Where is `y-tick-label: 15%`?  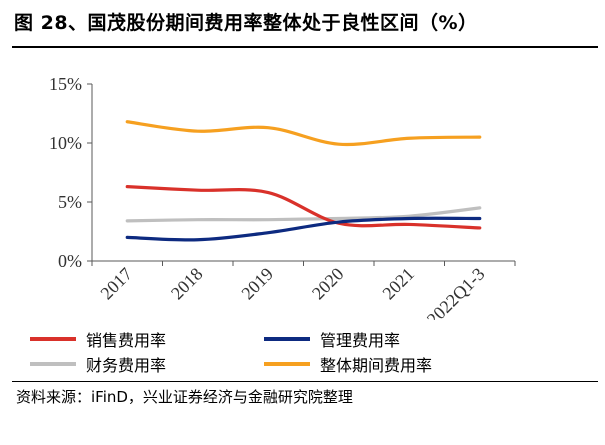 y-tick-label: 15% is located at coordinates (65, 84).